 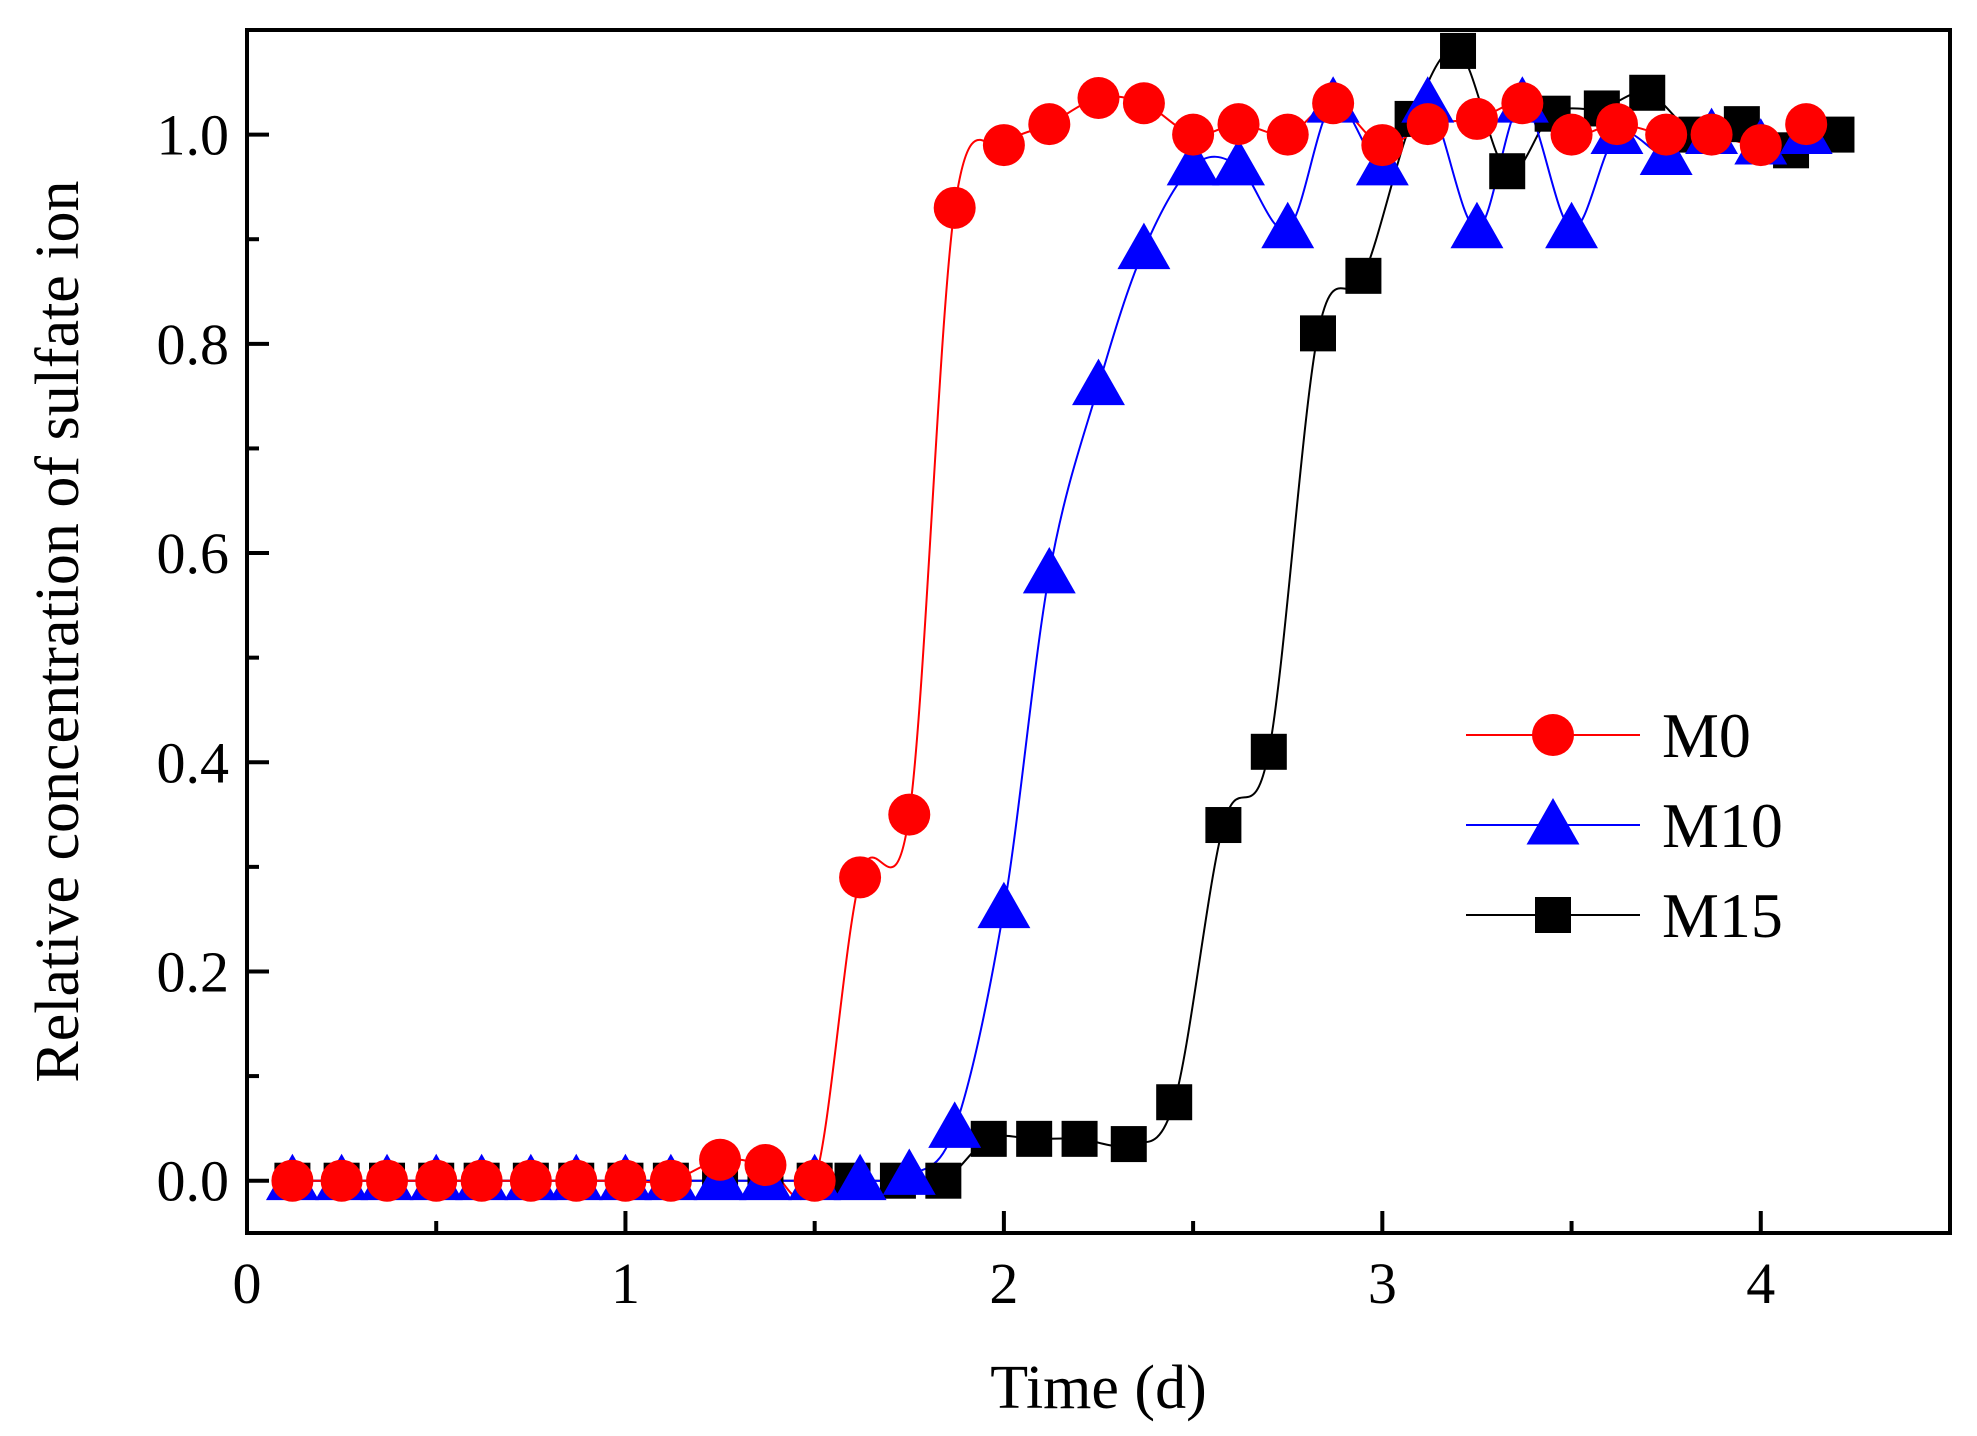 I want to click on x-axis-title: Time (d), so click(x=1098, y=1388).